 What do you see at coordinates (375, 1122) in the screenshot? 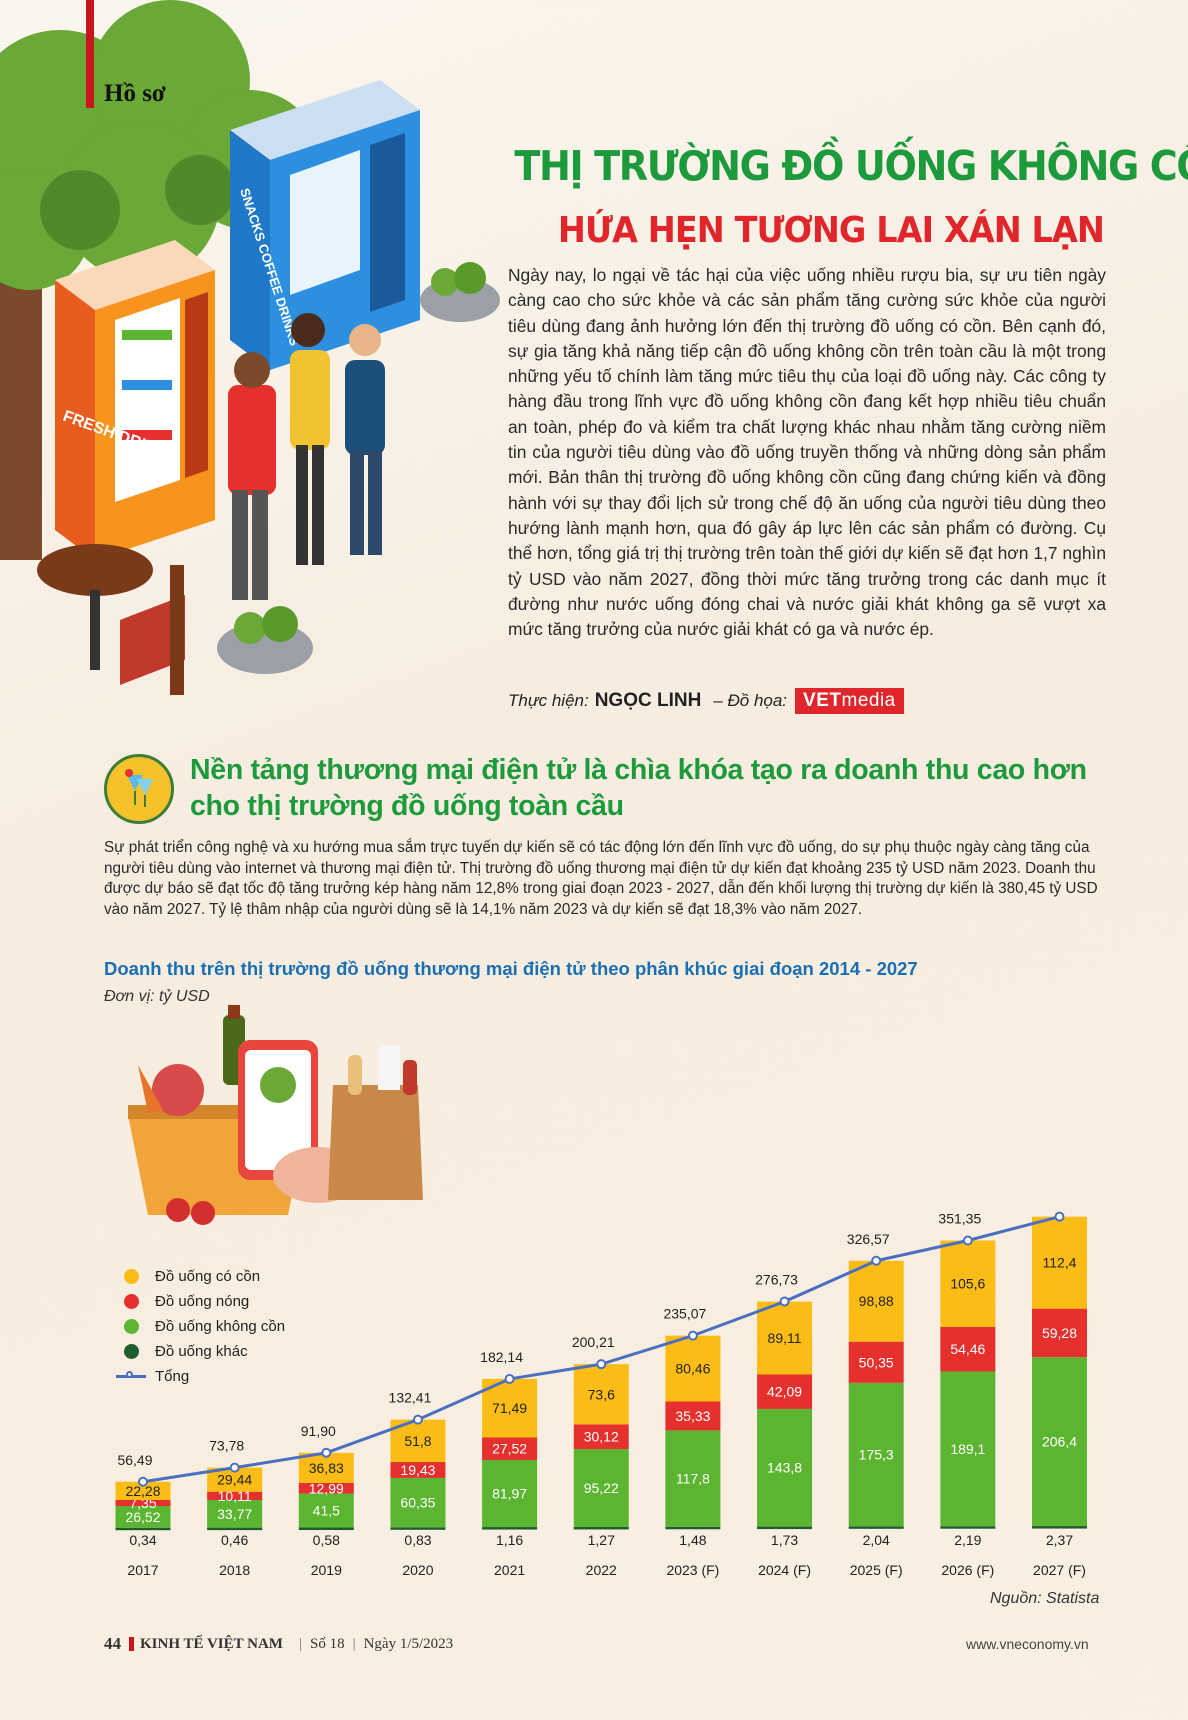
I see `grocery-bag-icon` at bounding box center [375, 1122].